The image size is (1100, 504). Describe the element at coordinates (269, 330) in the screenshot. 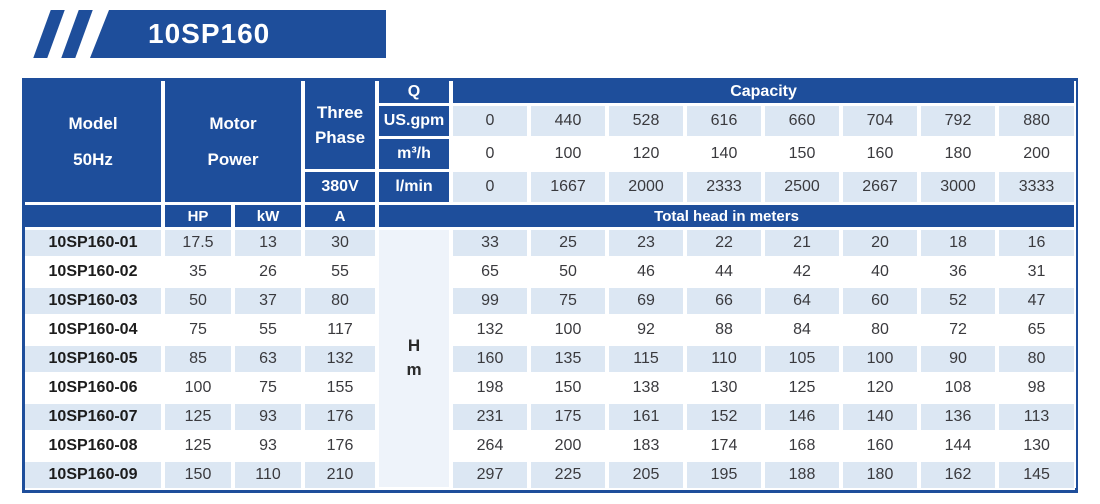

I see `kw-cell: 55` at that location.